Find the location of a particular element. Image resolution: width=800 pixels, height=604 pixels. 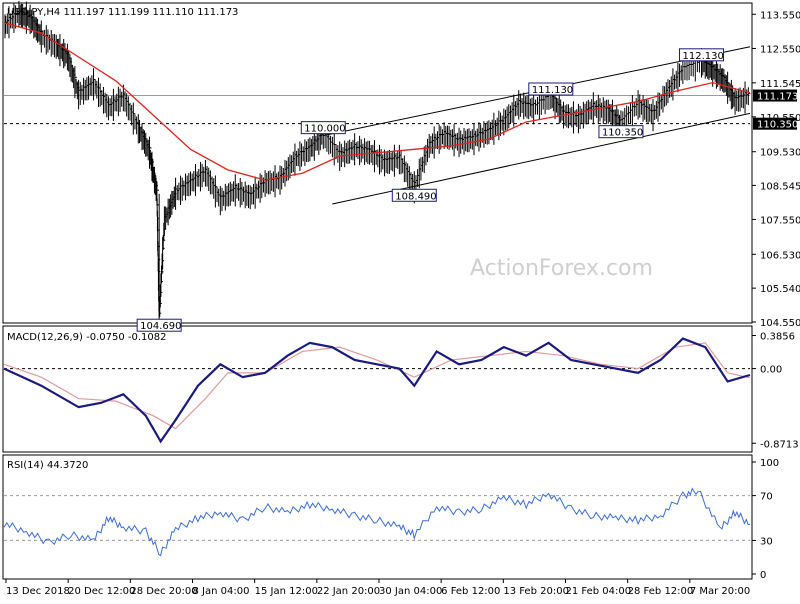

price-tick-label: 107.550 is located at coordinates (780, 220).